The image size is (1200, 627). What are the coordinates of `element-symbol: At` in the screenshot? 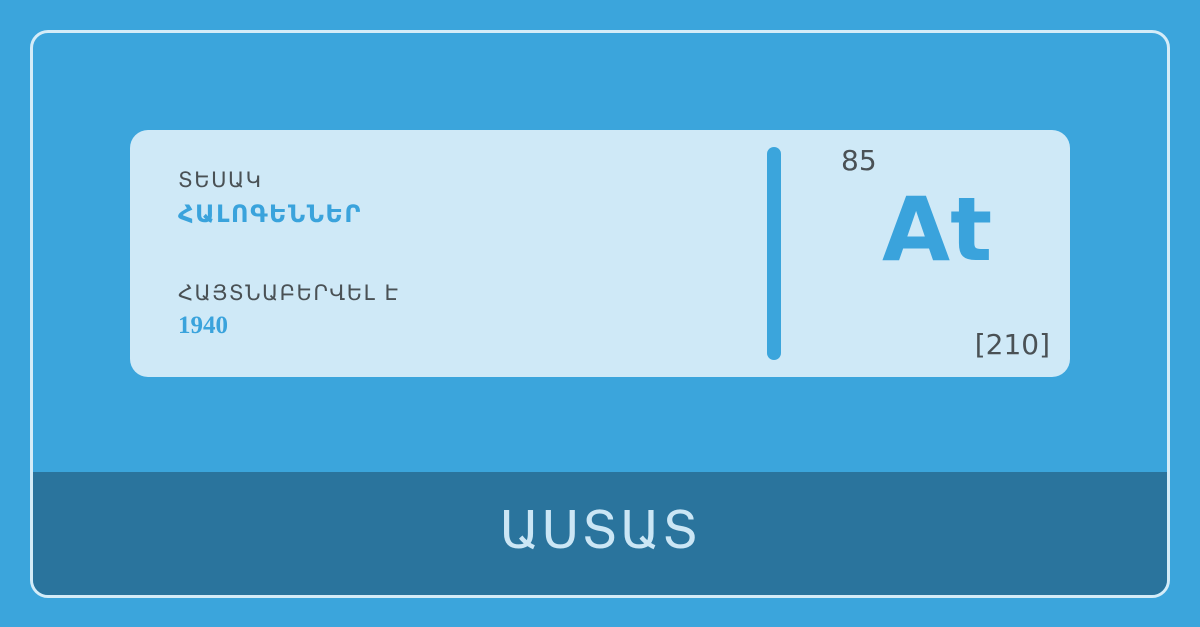 It's located at (937, 229).